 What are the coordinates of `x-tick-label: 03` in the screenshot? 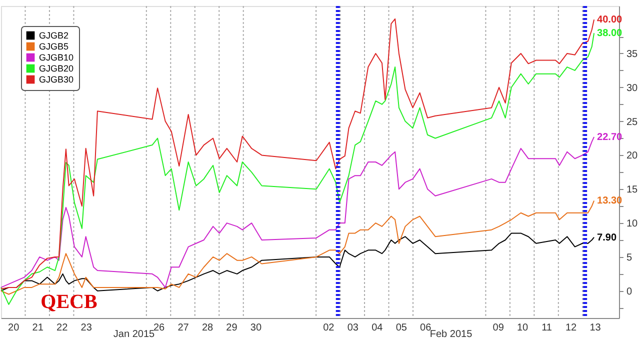 It's located at (353, 328).